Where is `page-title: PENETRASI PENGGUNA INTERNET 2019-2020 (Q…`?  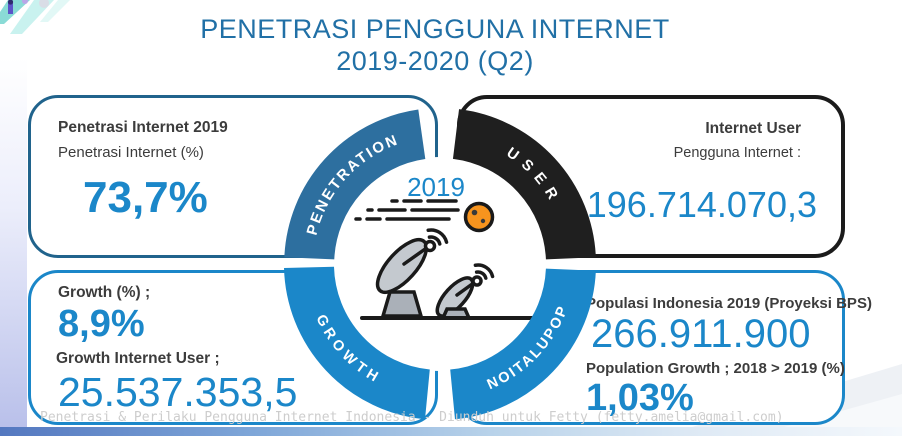 page-title: PENETRASI PENGGUNA INTERNET 2019-2020 (Q… is located at coordinates (435, 46).